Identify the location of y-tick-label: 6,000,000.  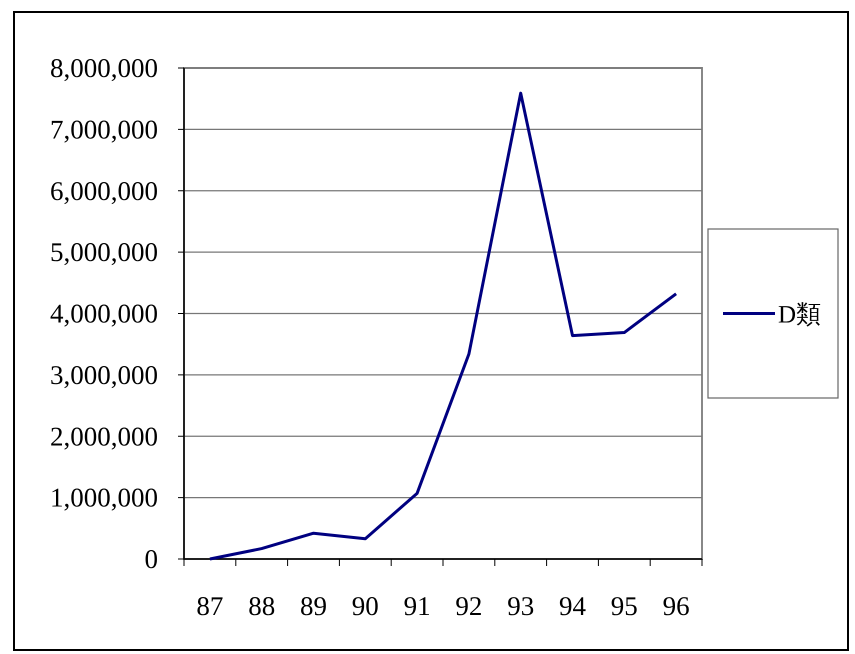
(104, 191).